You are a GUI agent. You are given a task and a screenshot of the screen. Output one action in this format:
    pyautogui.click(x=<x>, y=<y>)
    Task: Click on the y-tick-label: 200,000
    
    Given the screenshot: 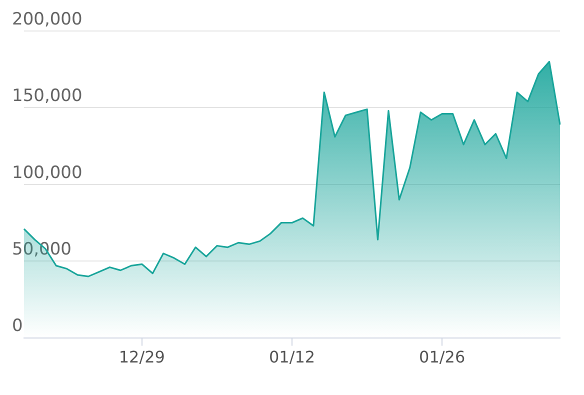 What is the action you would take?
    pyautogui.click(x=47, y=19)
    